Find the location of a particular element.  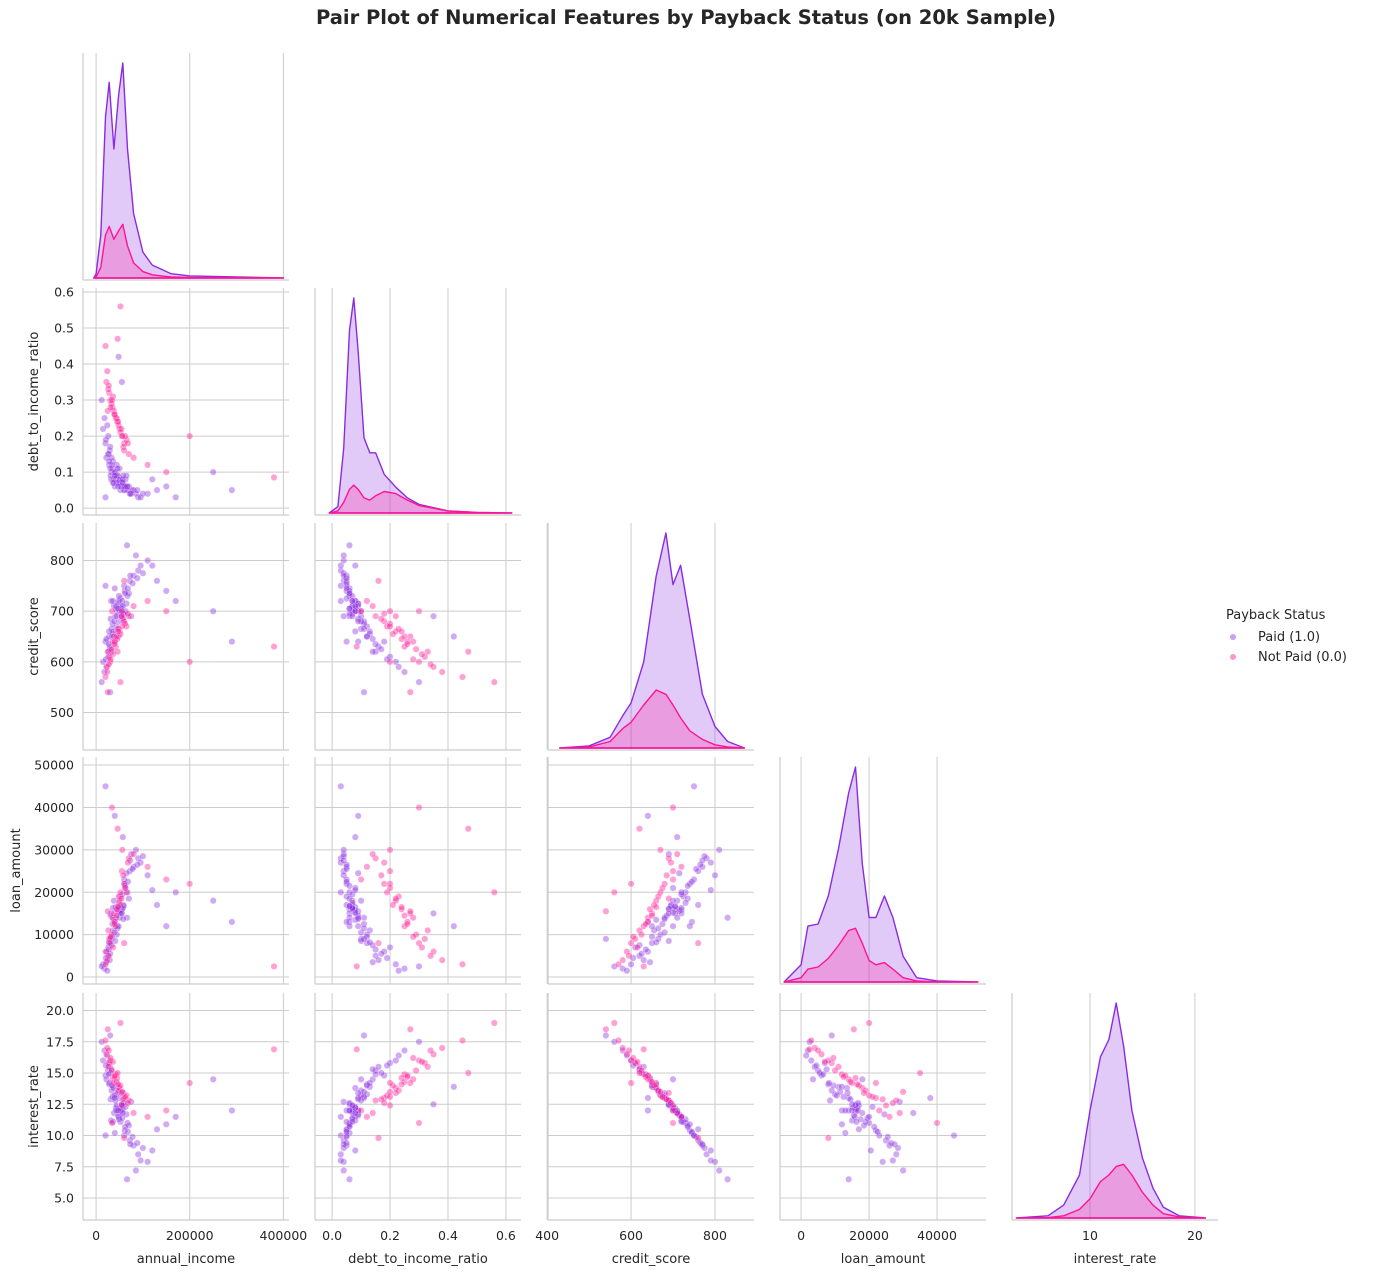

y-tick-label-credit_score: 500 is located at coordinates (62, 712).